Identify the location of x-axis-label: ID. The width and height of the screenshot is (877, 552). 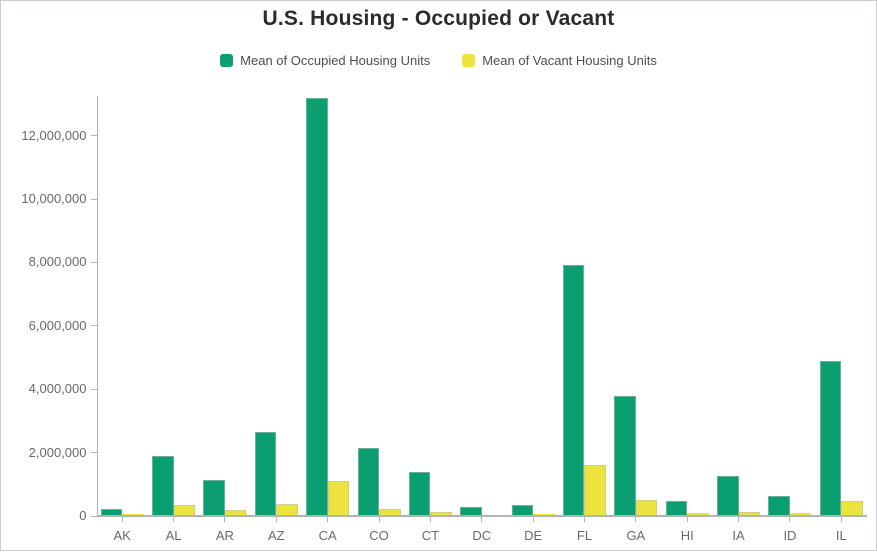
(790, 535).